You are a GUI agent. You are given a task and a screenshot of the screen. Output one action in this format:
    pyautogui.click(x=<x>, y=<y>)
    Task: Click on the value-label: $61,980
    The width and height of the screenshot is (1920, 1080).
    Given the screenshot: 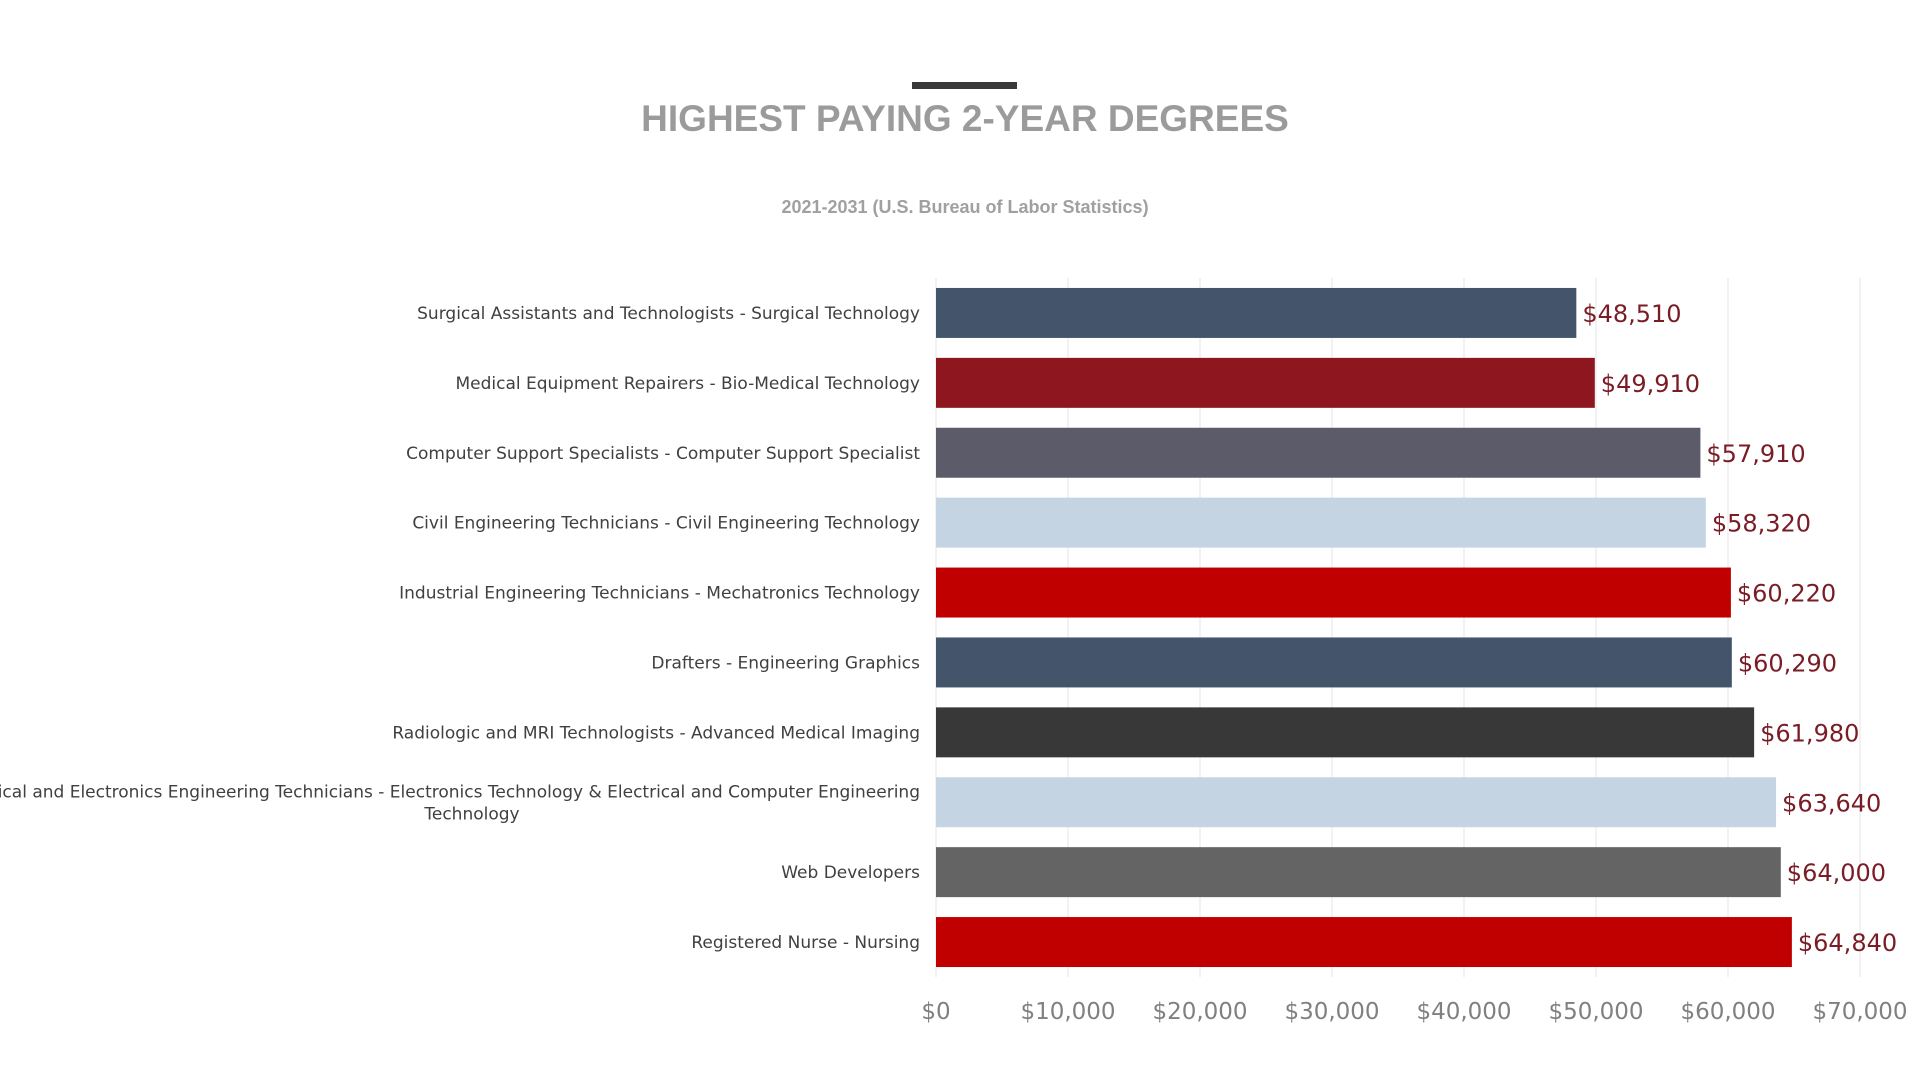 What is the action you would take?
    pyautogui.click(x=1809, y=733)
    